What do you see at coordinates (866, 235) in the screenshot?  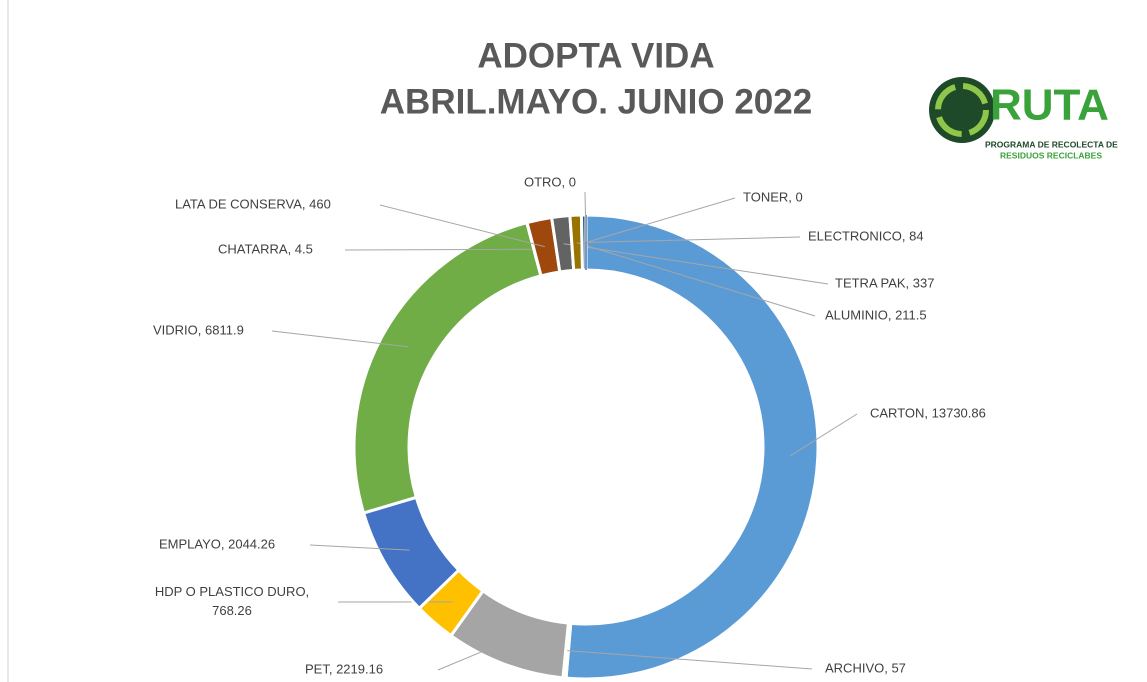 I see `data-label: ELECTRONICO, 84` at bounding box center [866, 235].